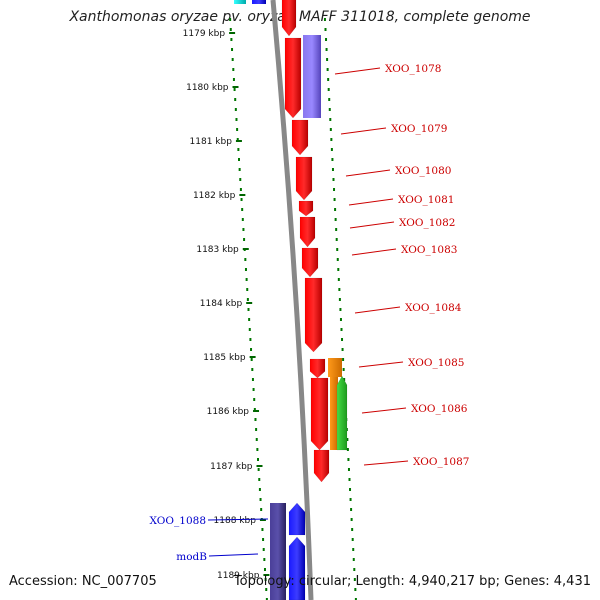 This screenshot has height=600, width=600. Describe the element at coordinates (191, 557) in the screenshot. I see `gene-label: modB` at that location.